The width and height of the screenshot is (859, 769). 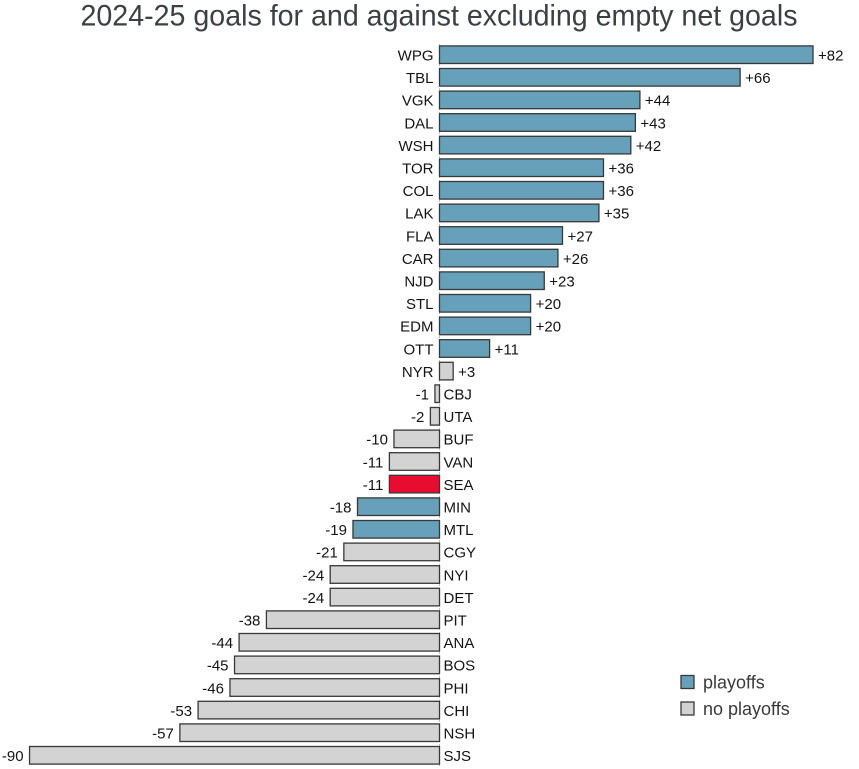 I want to click on svg-text: CGY, so click(x=460, y=553).